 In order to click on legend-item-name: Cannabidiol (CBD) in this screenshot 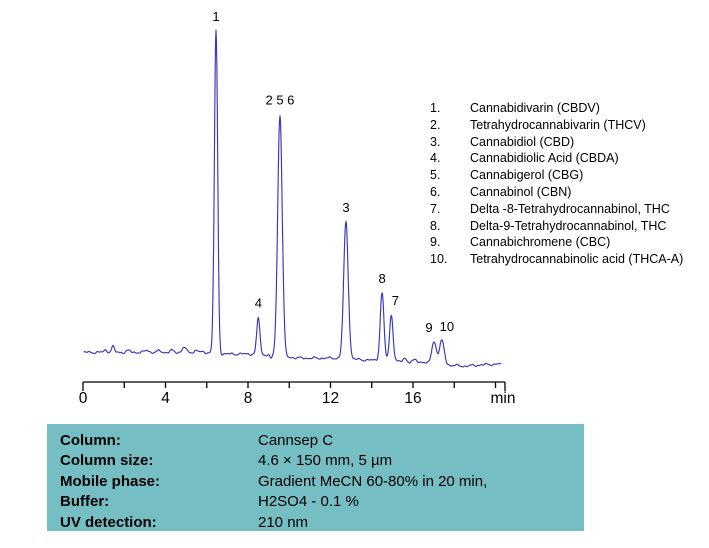, I will do `click(522, 141)`.